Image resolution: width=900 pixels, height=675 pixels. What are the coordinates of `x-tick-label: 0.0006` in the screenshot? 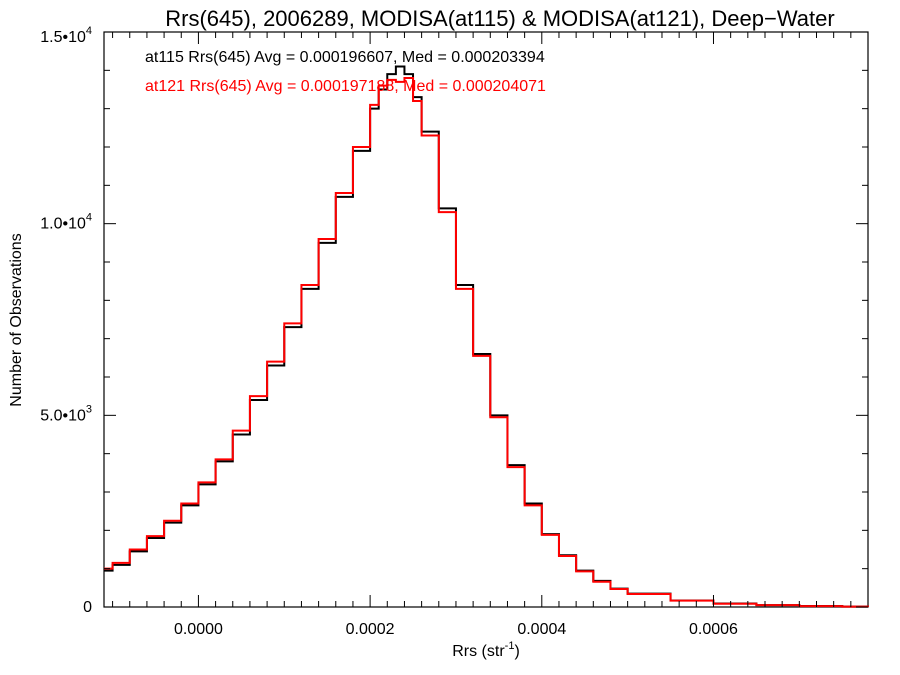 It's located at (713, 629).